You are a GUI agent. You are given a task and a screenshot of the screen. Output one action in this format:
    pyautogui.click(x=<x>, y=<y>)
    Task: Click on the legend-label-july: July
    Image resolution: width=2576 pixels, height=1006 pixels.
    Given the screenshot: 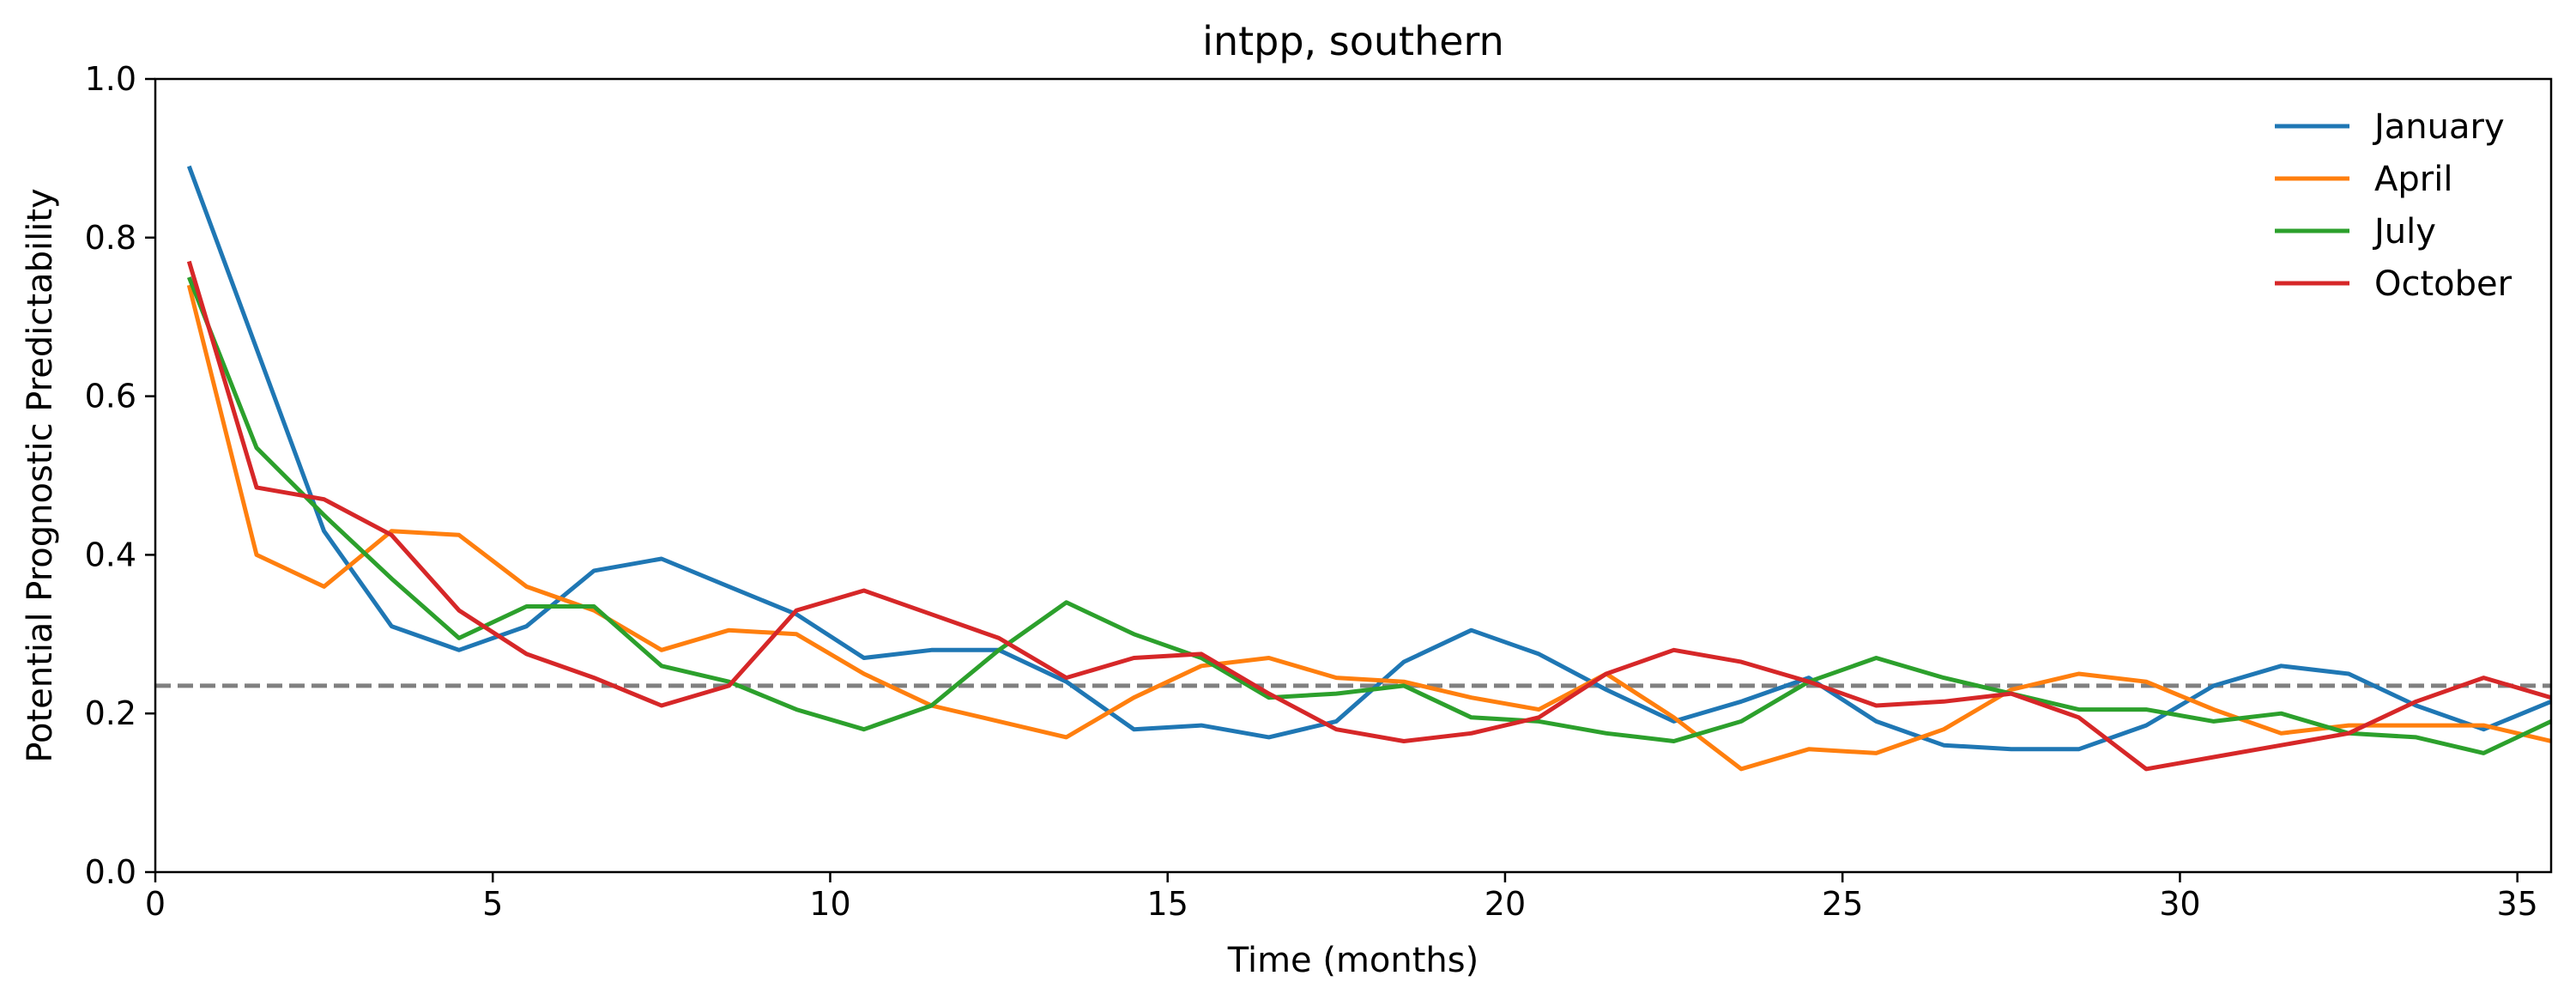 What is the action you would take?
    pyautogui.click(x=2404, y=232)
    